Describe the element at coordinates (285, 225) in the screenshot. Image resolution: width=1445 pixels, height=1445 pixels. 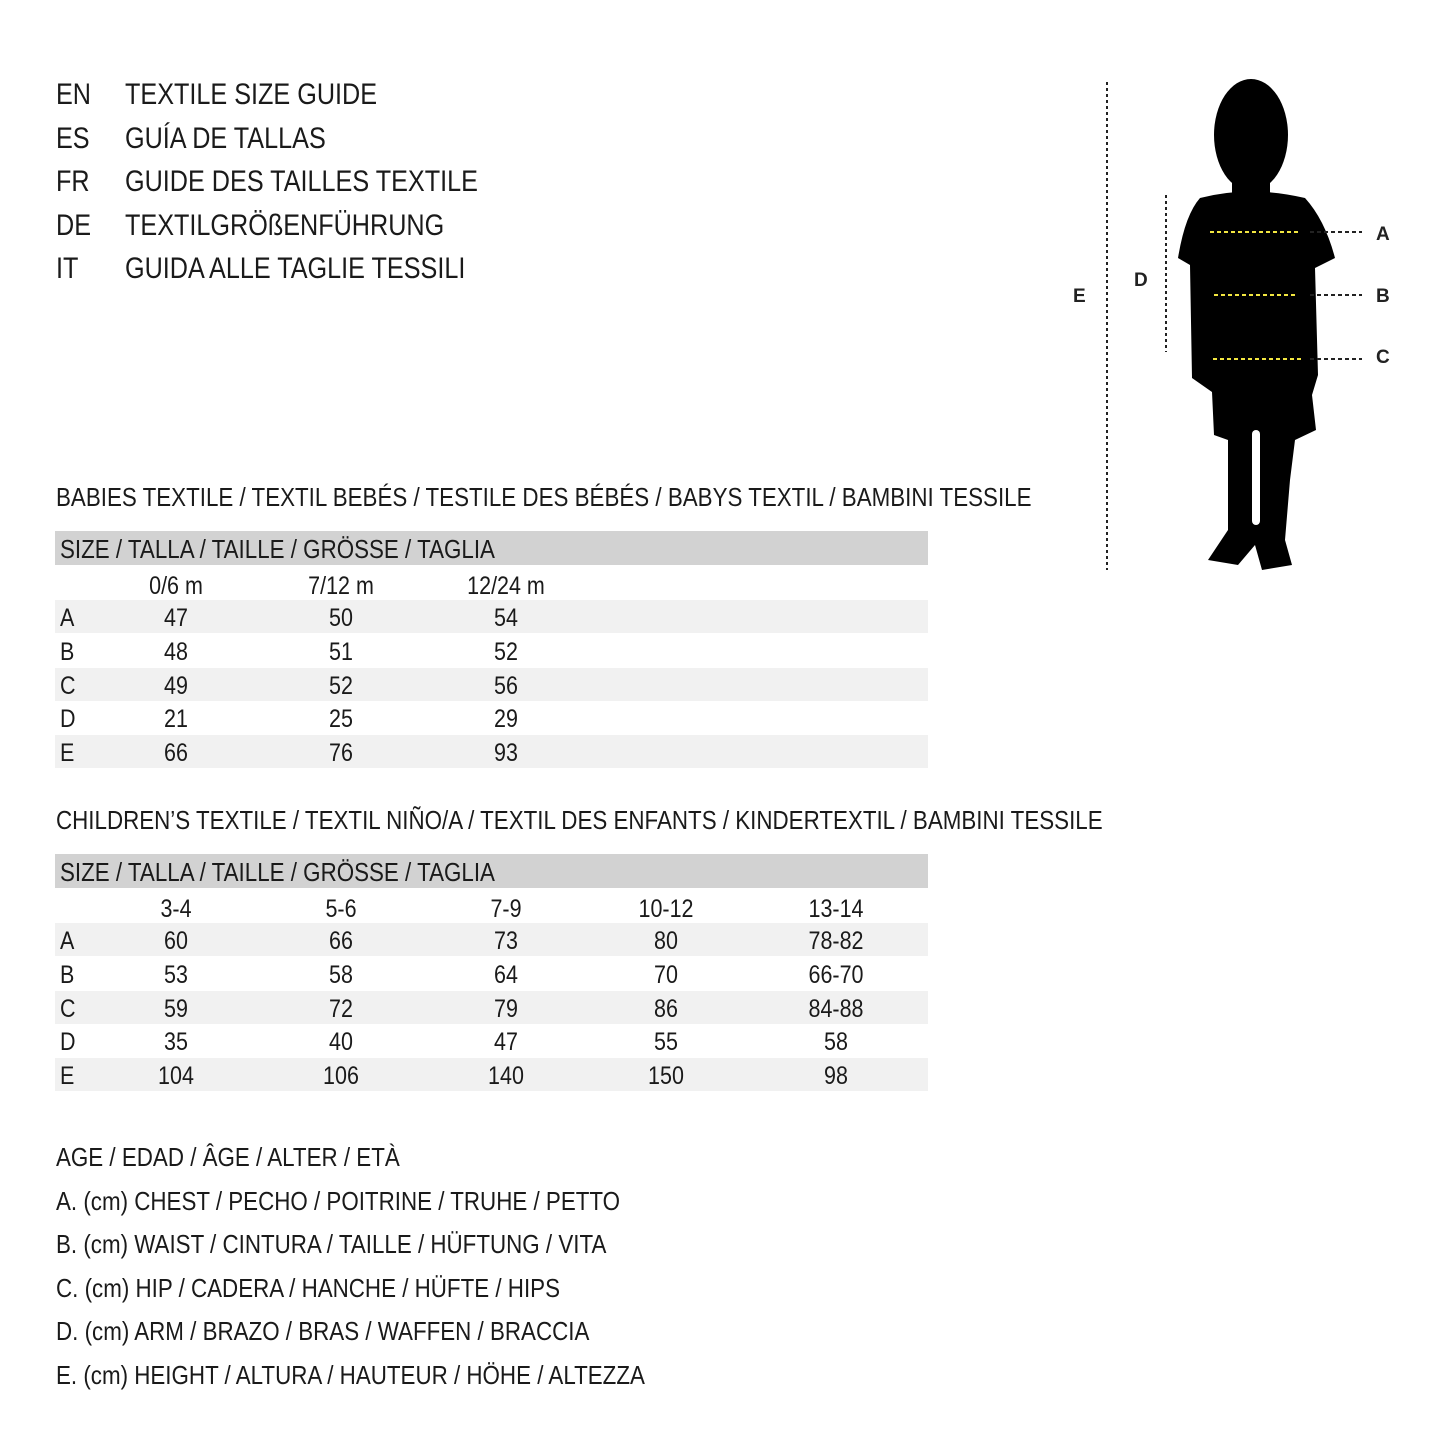
I see `guide-title: TEXTILGRÖßENFÜHRUNG` at that location.